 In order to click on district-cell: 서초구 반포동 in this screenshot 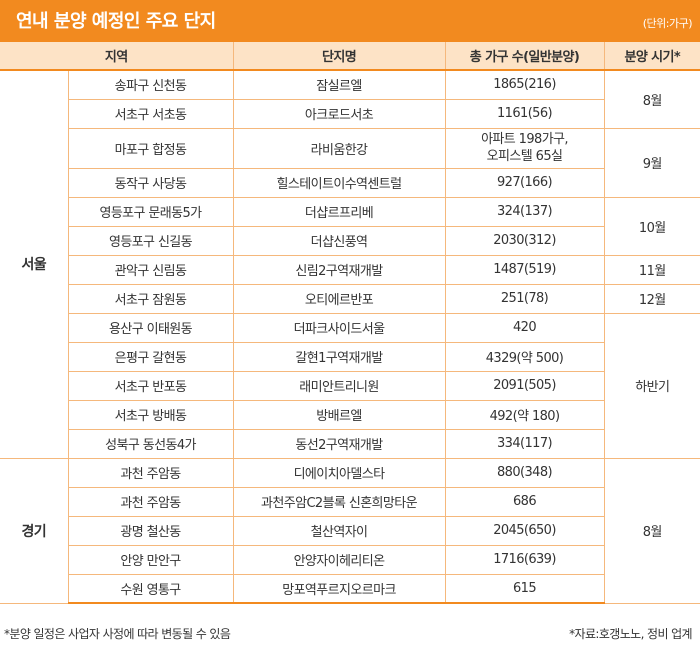, I will do `click(150, 385)`.